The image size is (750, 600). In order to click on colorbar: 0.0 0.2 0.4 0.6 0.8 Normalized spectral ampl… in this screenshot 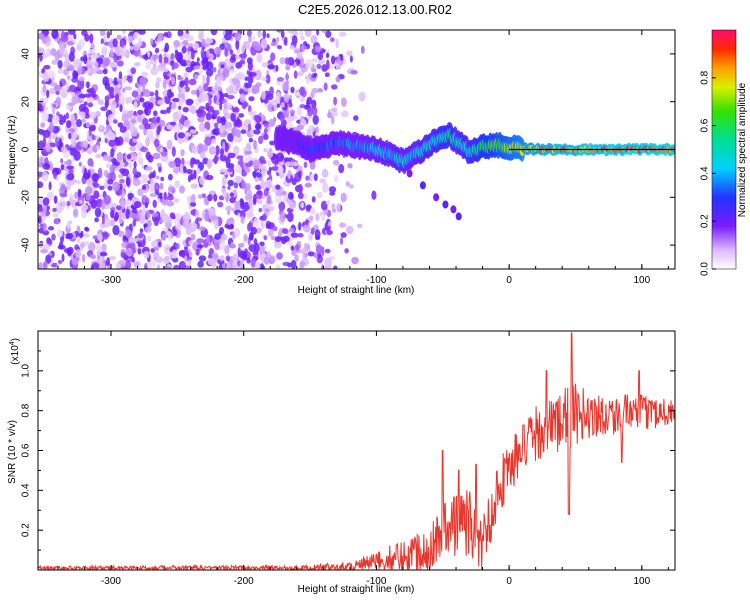, I will do `click(724, 152)`.